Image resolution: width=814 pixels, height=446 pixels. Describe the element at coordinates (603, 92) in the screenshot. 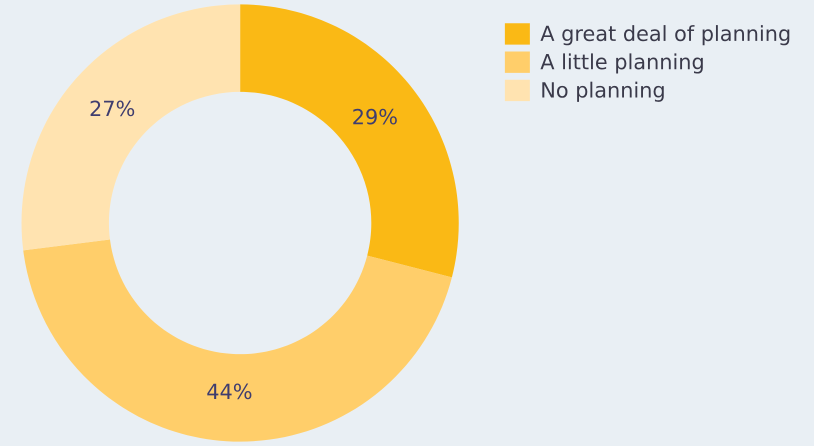

I see `legend-label: No planning` at that location.